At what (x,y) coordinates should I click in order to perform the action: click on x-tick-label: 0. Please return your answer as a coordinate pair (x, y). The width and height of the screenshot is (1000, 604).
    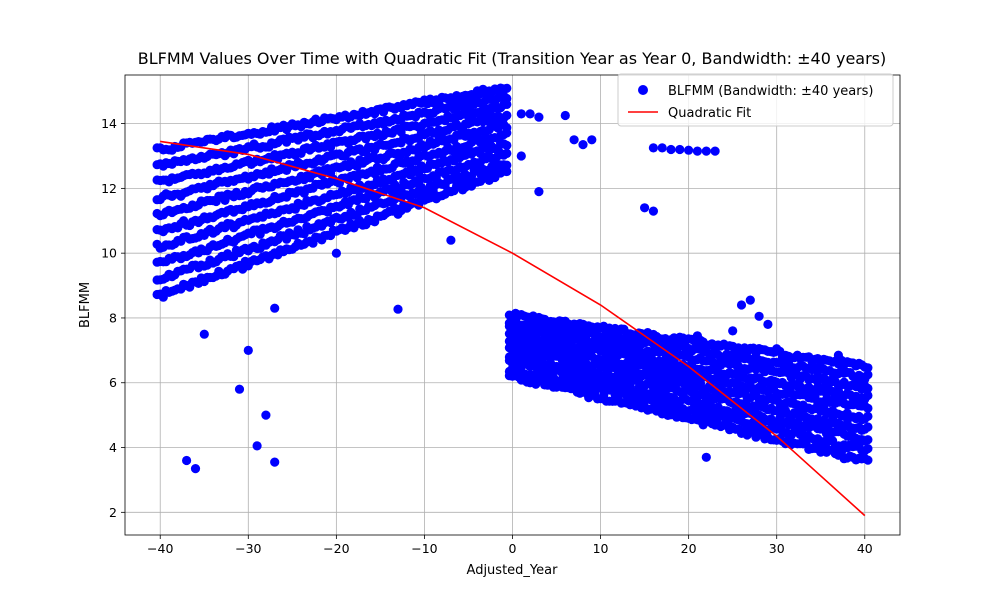
    Looking at the image, I should click on (513, 548).